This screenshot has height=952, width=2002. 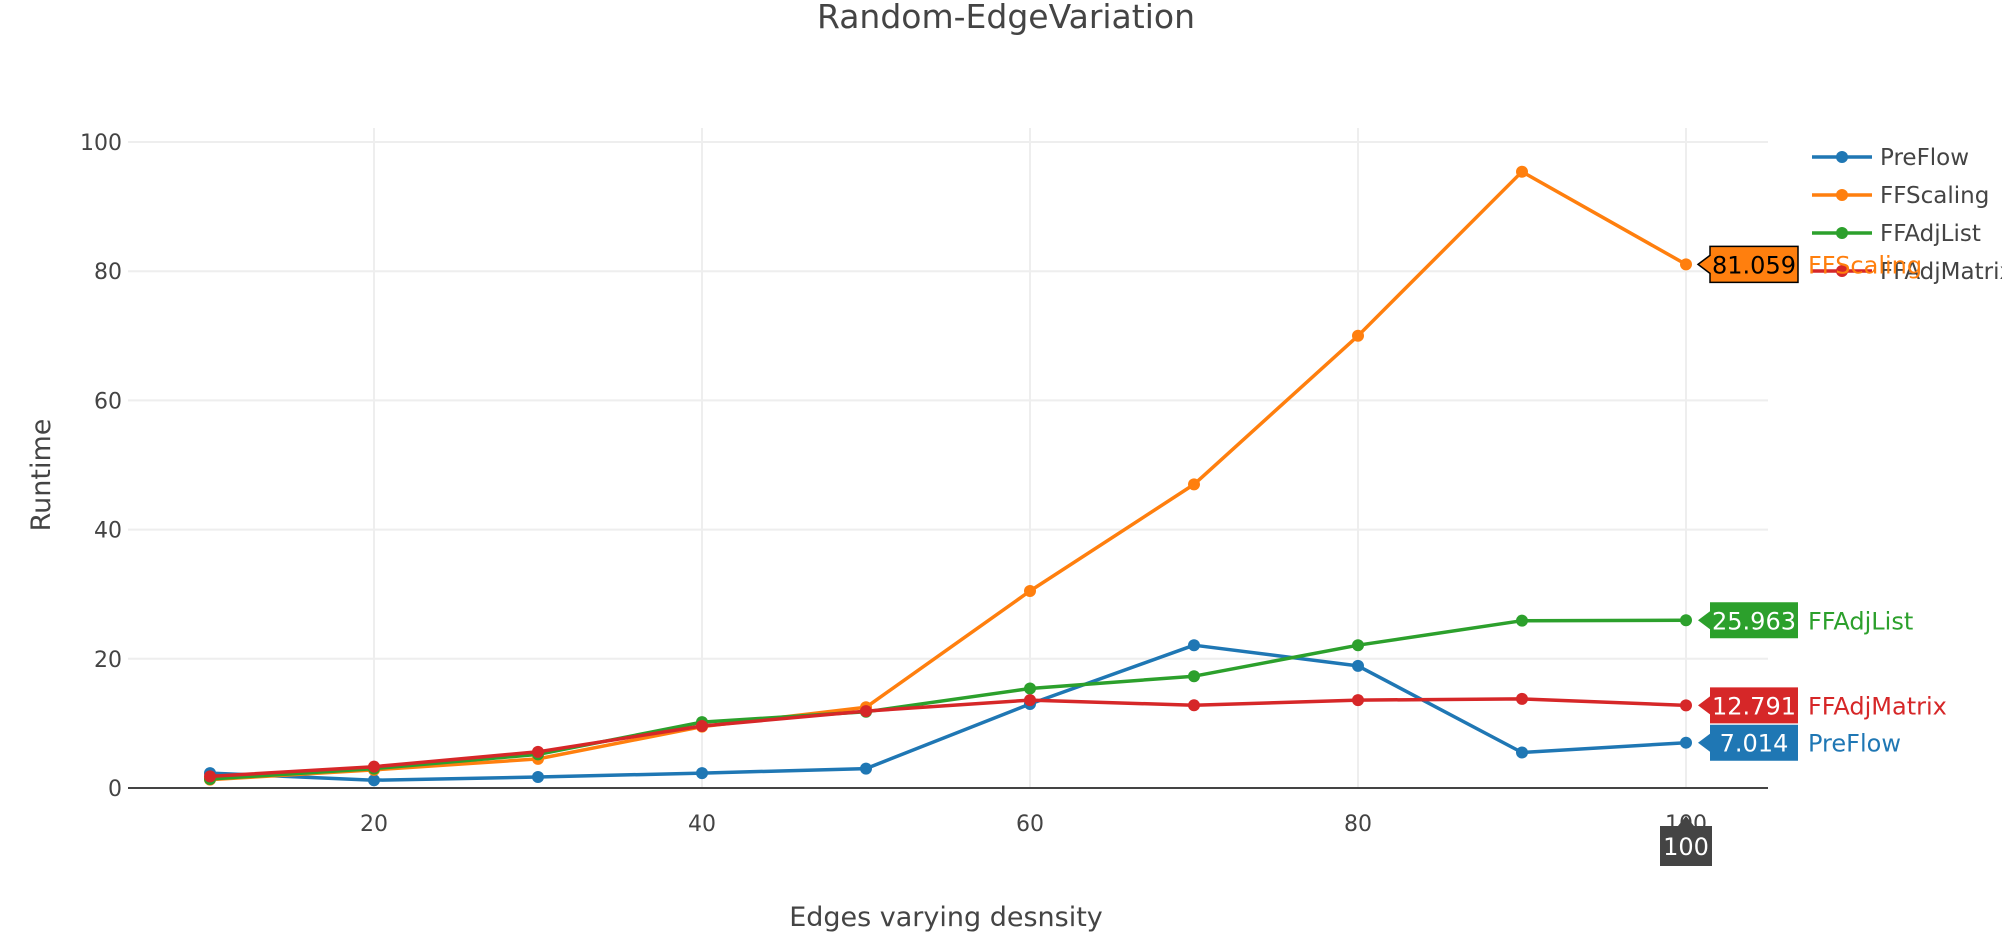 I want to click on series-preflow, so click(x=948, y=713).